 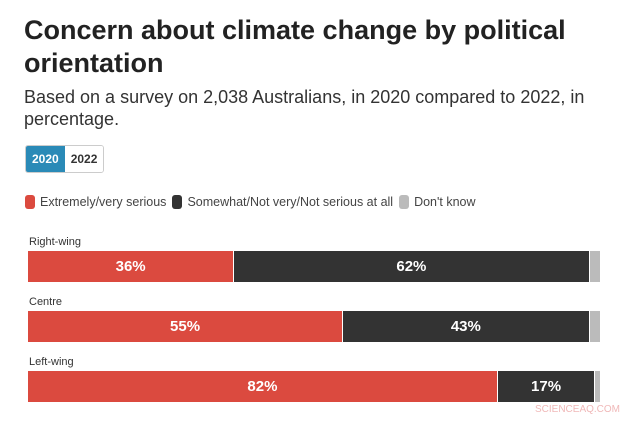 I want to click on year-toggle: 2020 2022, so click(x=65, y=159).